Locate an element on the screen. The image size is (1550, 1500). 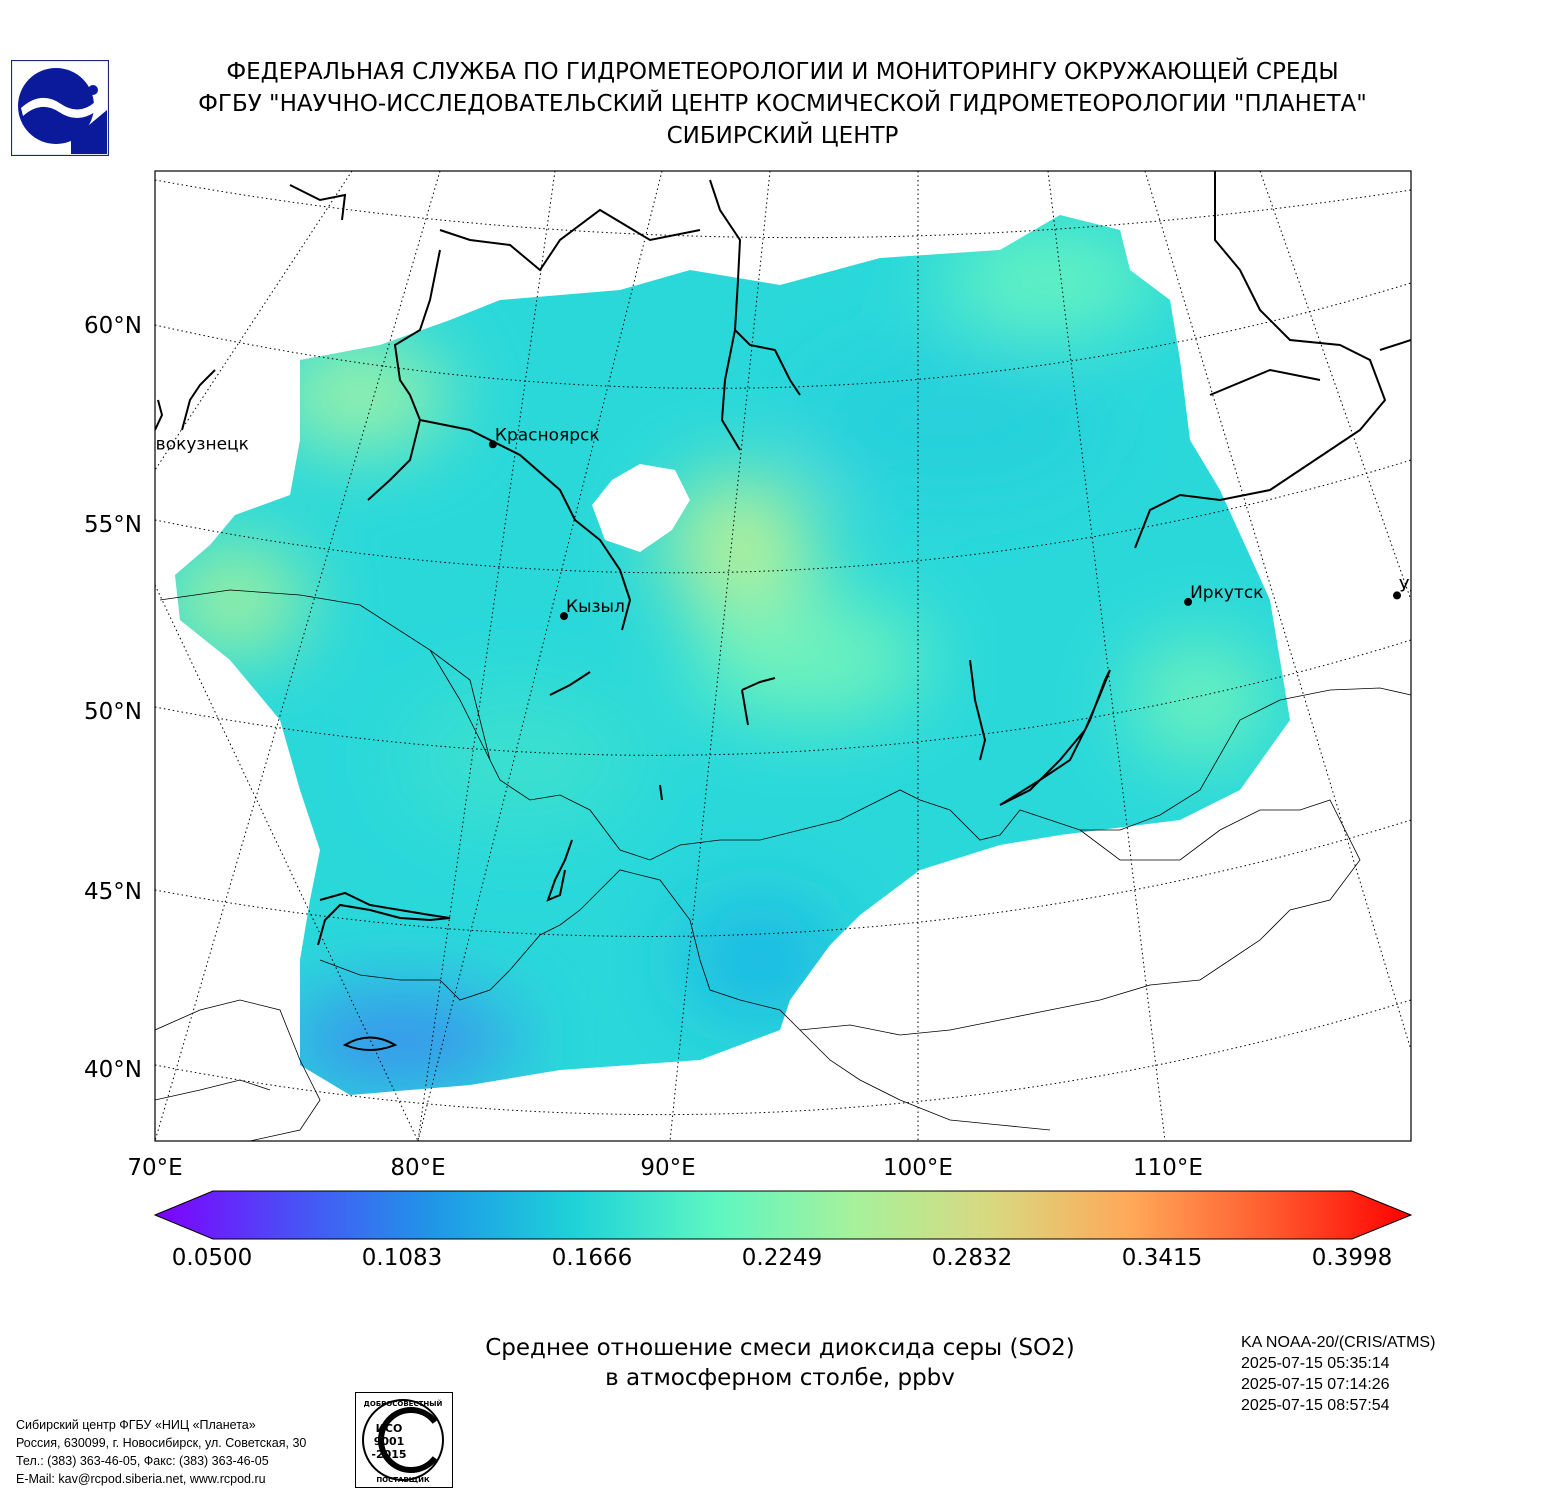
lat-label: 50°N is located at coordinates (113, 712).